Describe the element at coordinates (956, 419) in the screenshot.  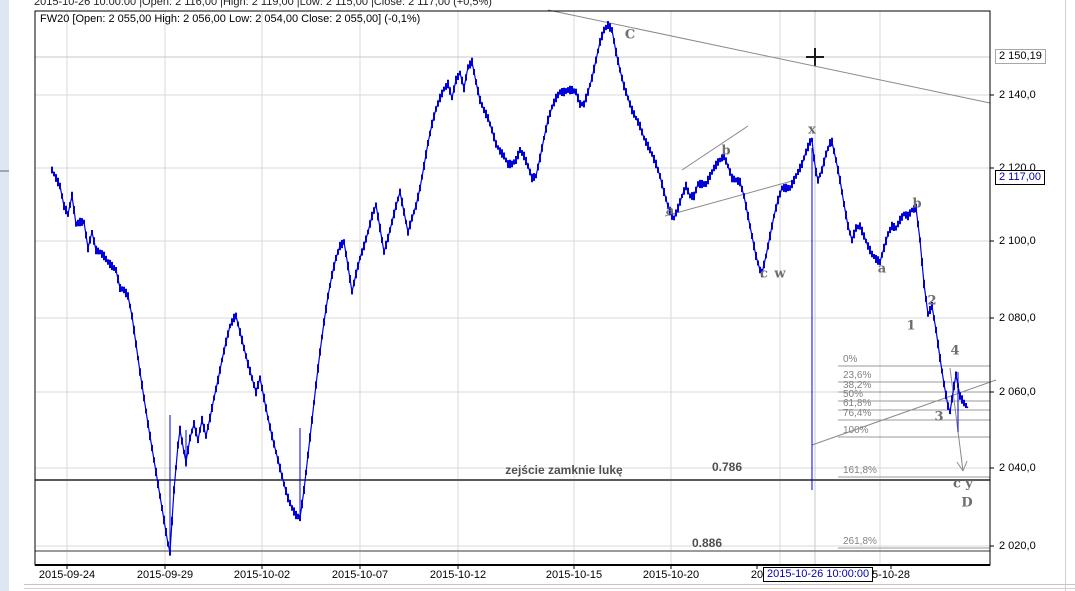
I see `arrow-annotation` at that location.